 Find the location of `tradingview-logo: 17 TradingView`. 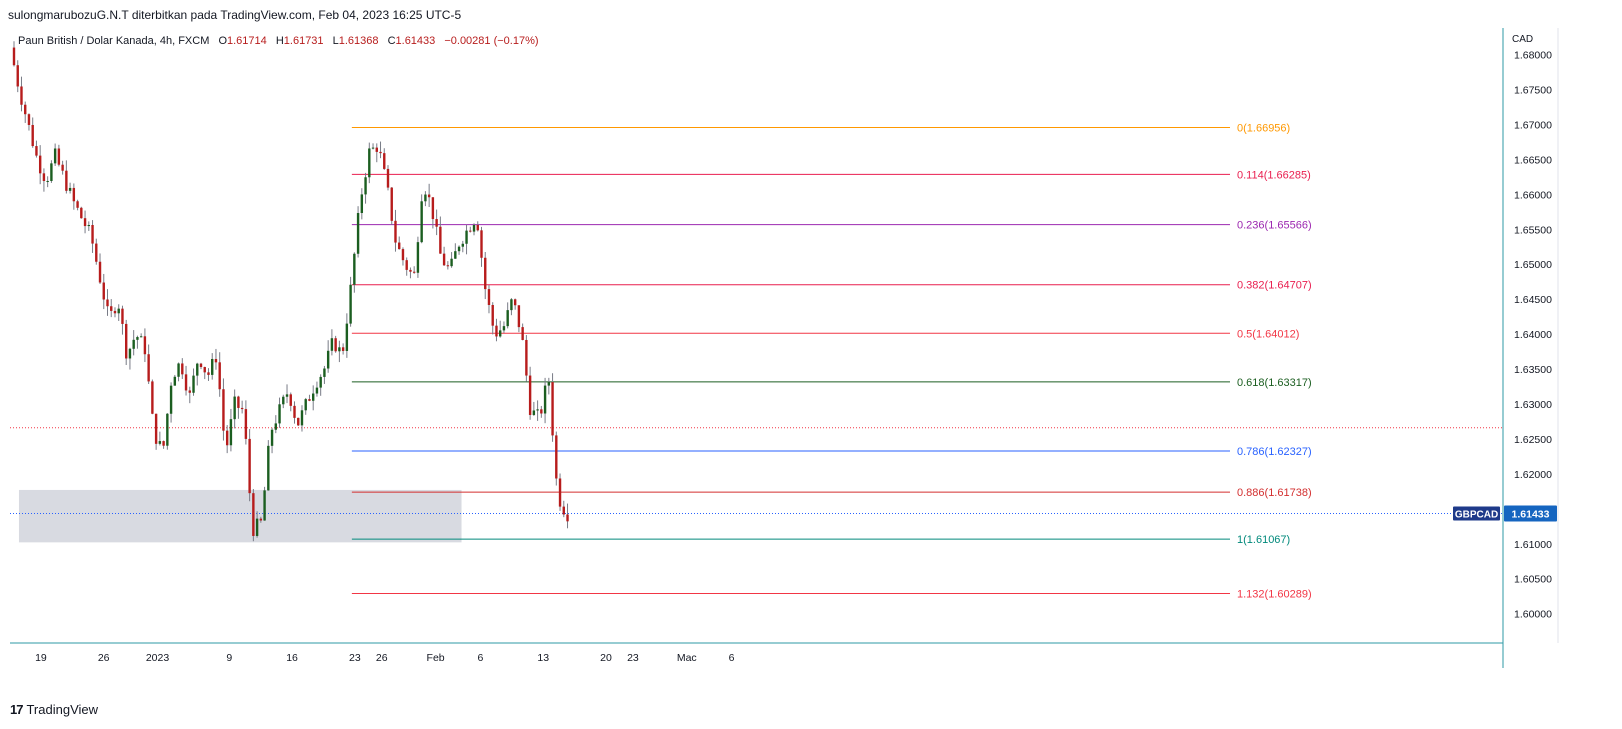

tradingview-logo: 17 TradingView is located at coordinates (54, 709).